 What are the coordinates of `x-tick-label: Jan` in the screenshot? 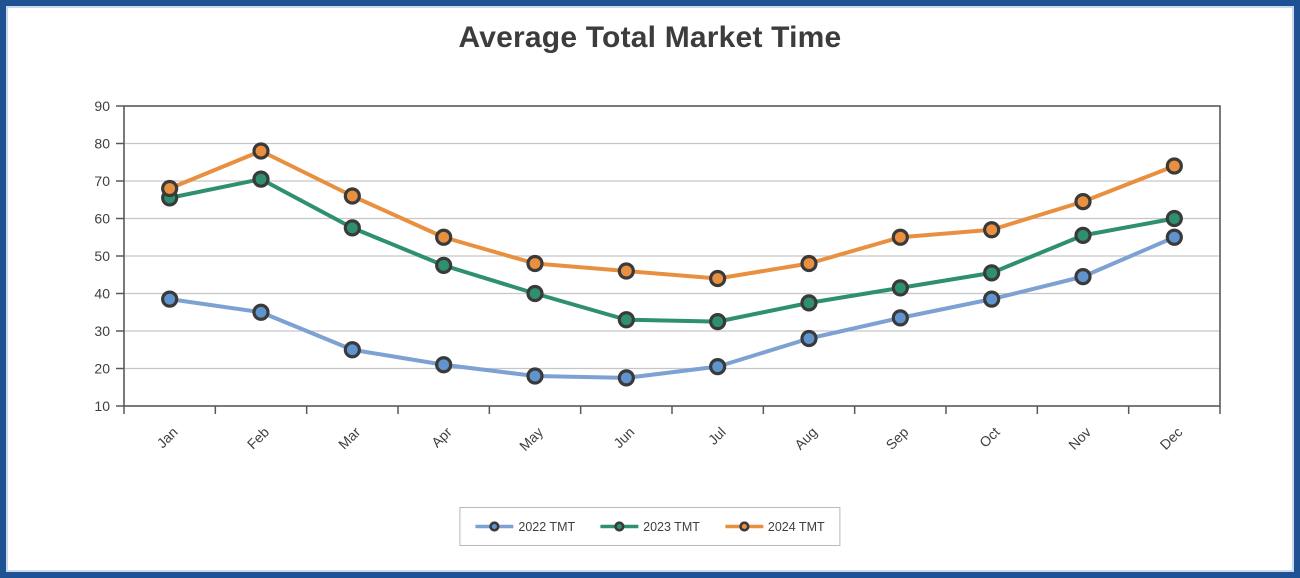 It's located at (167, 437).